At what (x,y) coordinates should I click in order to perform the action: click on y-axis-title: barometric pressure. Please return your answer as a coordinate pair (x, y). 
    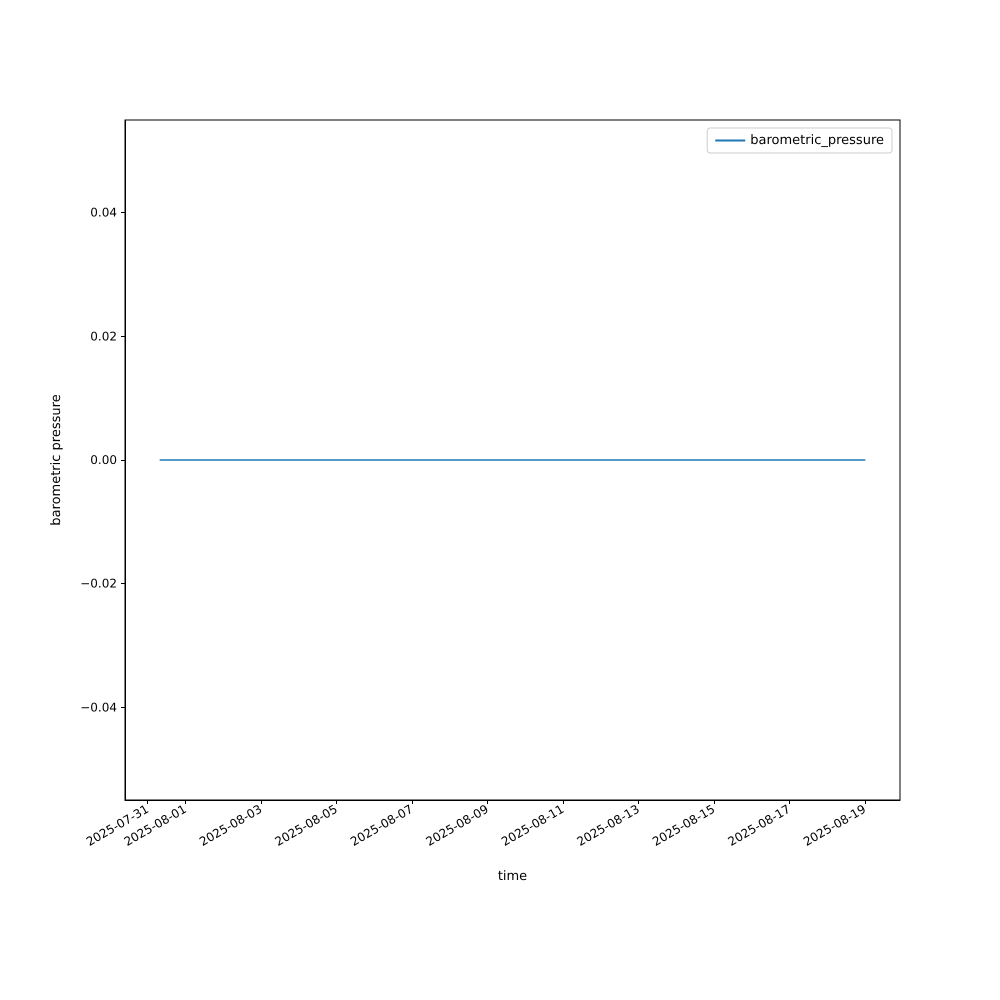
    Looking at the image, I should click on (56, 460).